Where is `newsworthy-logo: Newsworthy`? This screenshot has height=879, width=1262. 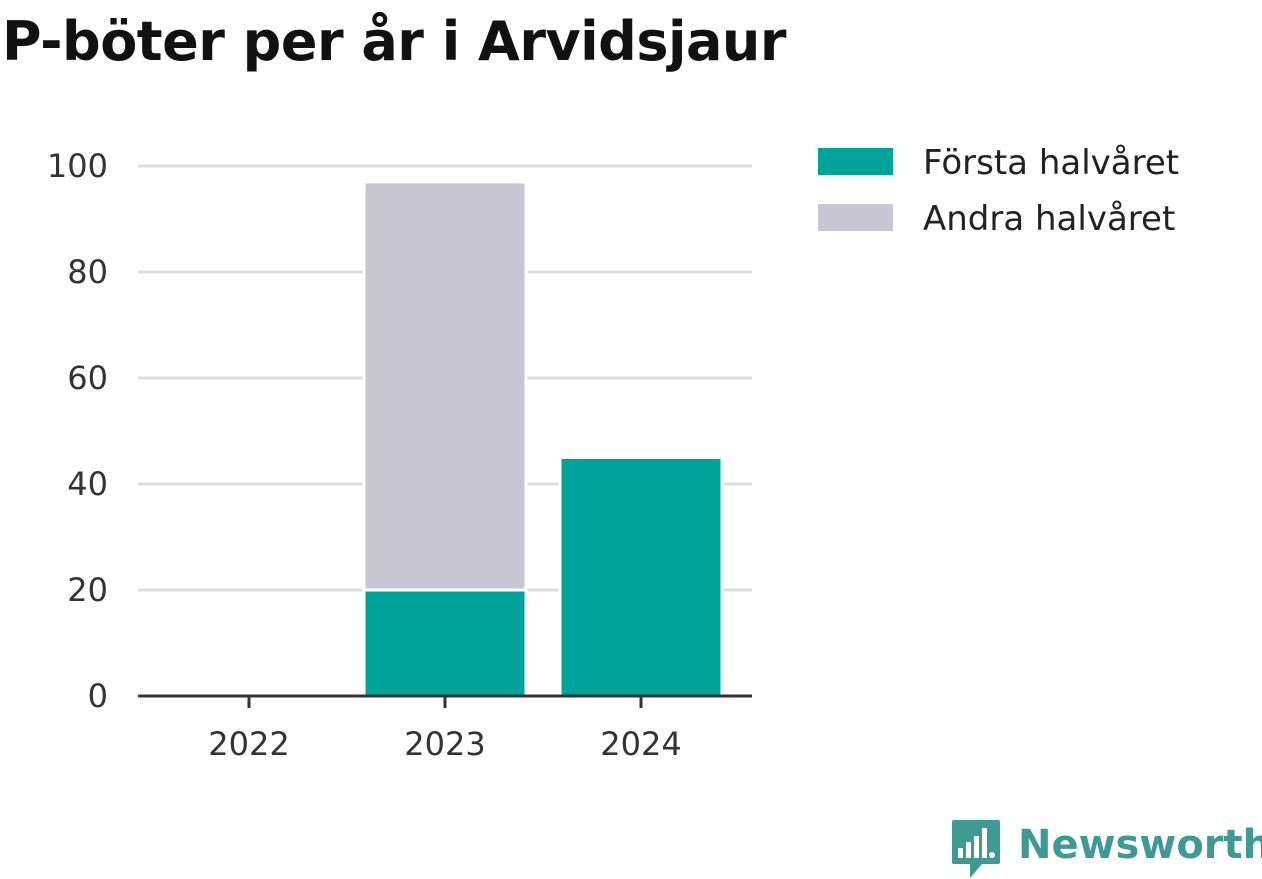
newsworthy-logo: Newsworthy is located at coordinates (1107, 849).